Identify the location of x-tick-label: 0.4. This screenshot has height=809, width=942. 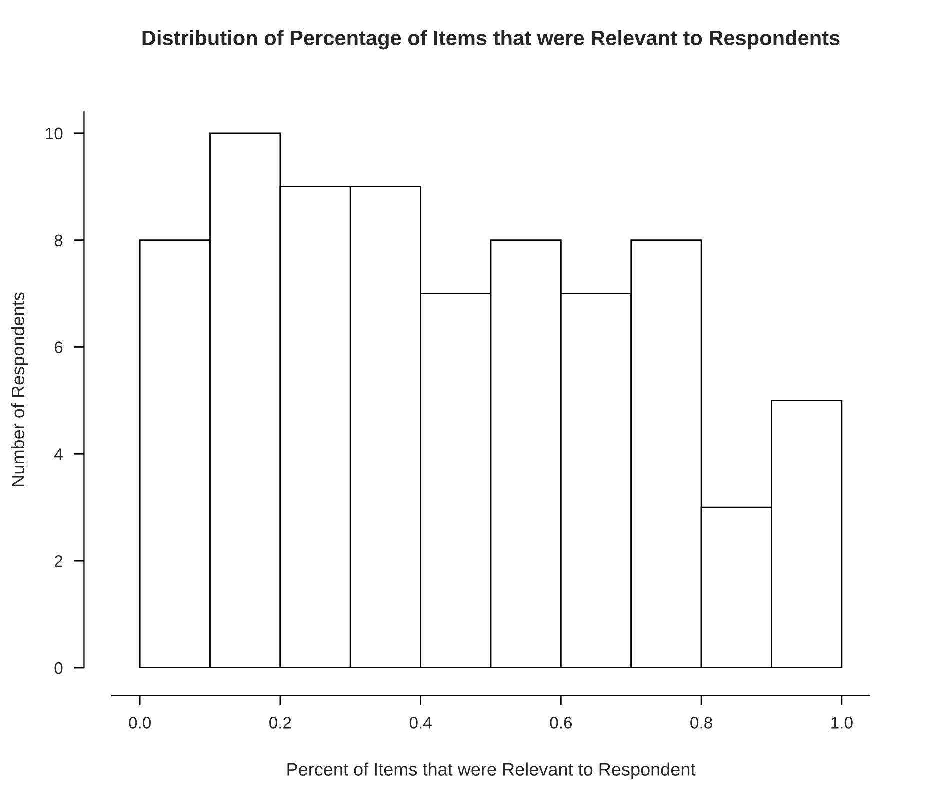
(421, 723).